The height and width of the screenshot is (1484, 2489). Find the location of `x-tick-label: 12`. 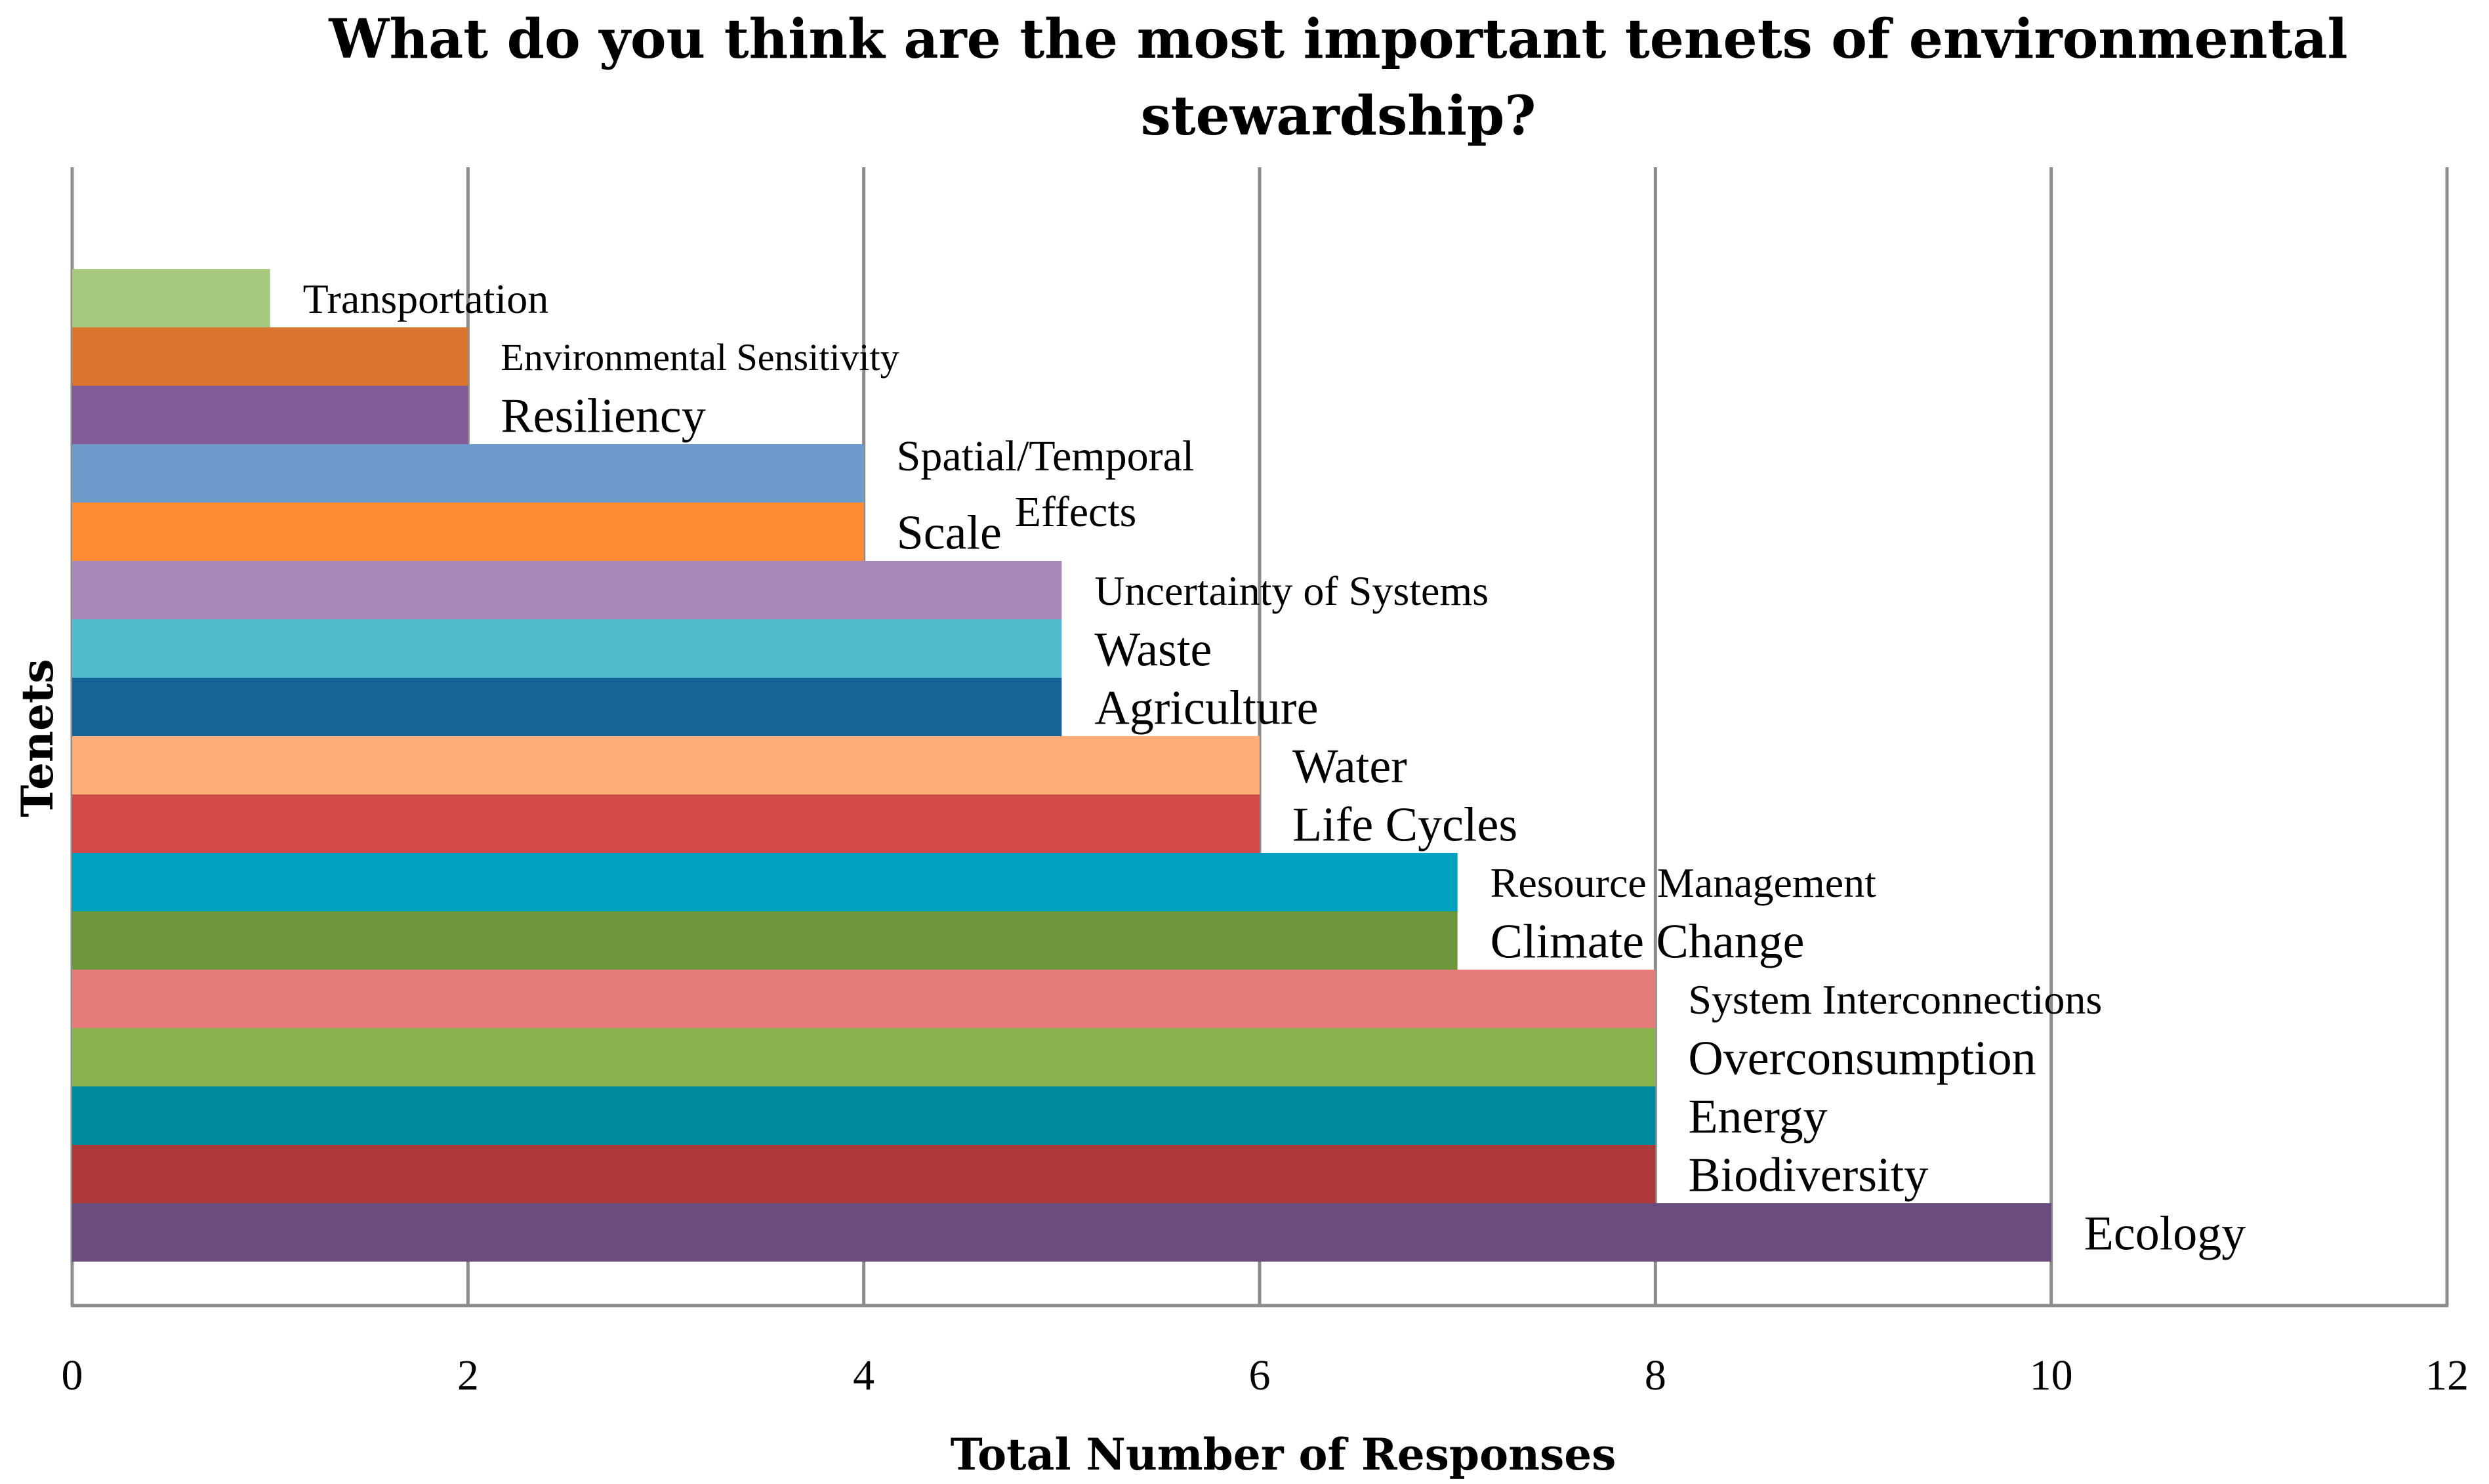

x-tick-label: 12 is located at coordinates (2447, 1375).